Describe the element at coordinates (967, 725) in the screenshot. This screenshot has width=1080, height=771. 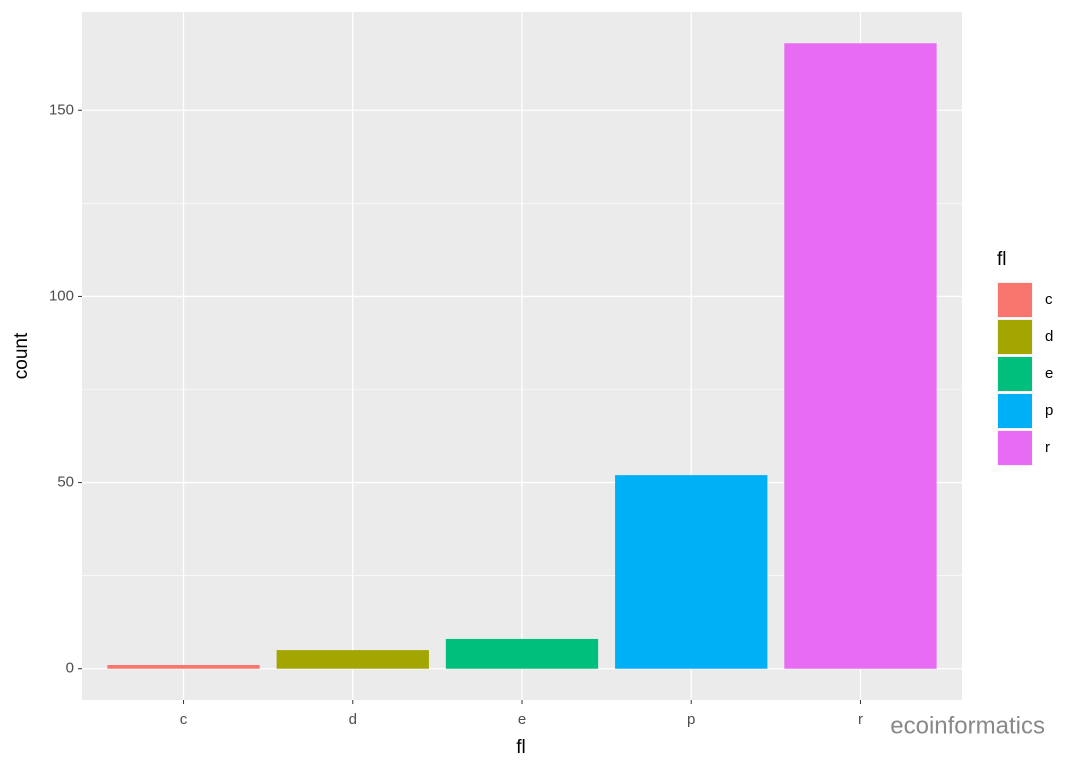
I see `watermark: ecoinformatics` at that location.